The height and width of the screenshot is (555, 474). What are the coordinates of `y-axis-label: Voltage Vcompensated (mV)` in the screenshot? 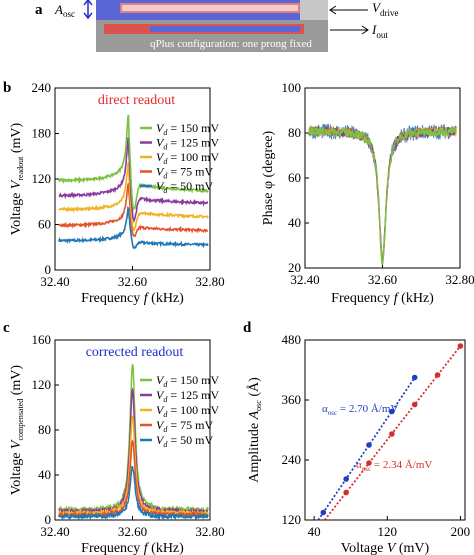 It's located at (17, 430).